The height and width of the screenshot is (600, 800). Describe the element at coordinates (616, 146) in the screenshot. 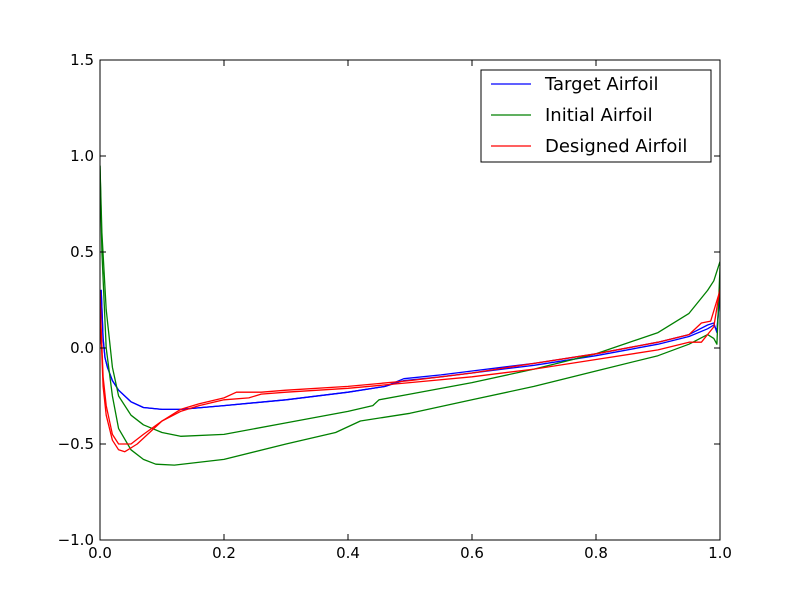

I see `legend-label-2: Designed Airfoil` at that location.